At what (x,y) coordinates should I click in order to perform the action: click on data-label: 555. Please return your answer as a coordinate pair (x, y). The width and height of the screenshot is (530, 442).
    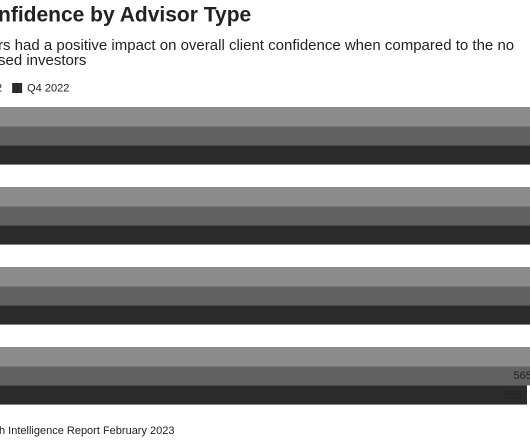
    Looking at the image, I should click on (513, 395).